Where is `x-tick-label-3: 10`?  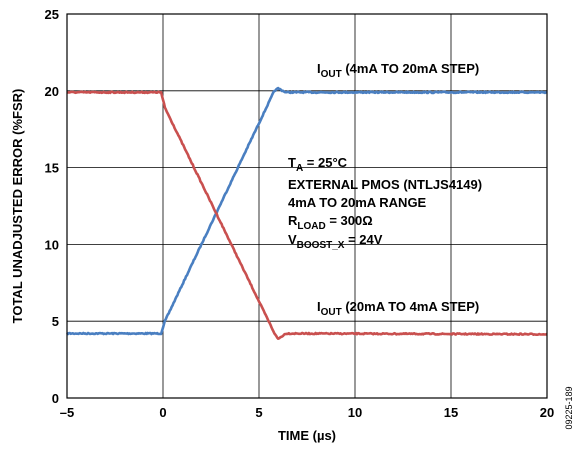
x-tick-label-3: 10 is located at coordinates (355, 412).